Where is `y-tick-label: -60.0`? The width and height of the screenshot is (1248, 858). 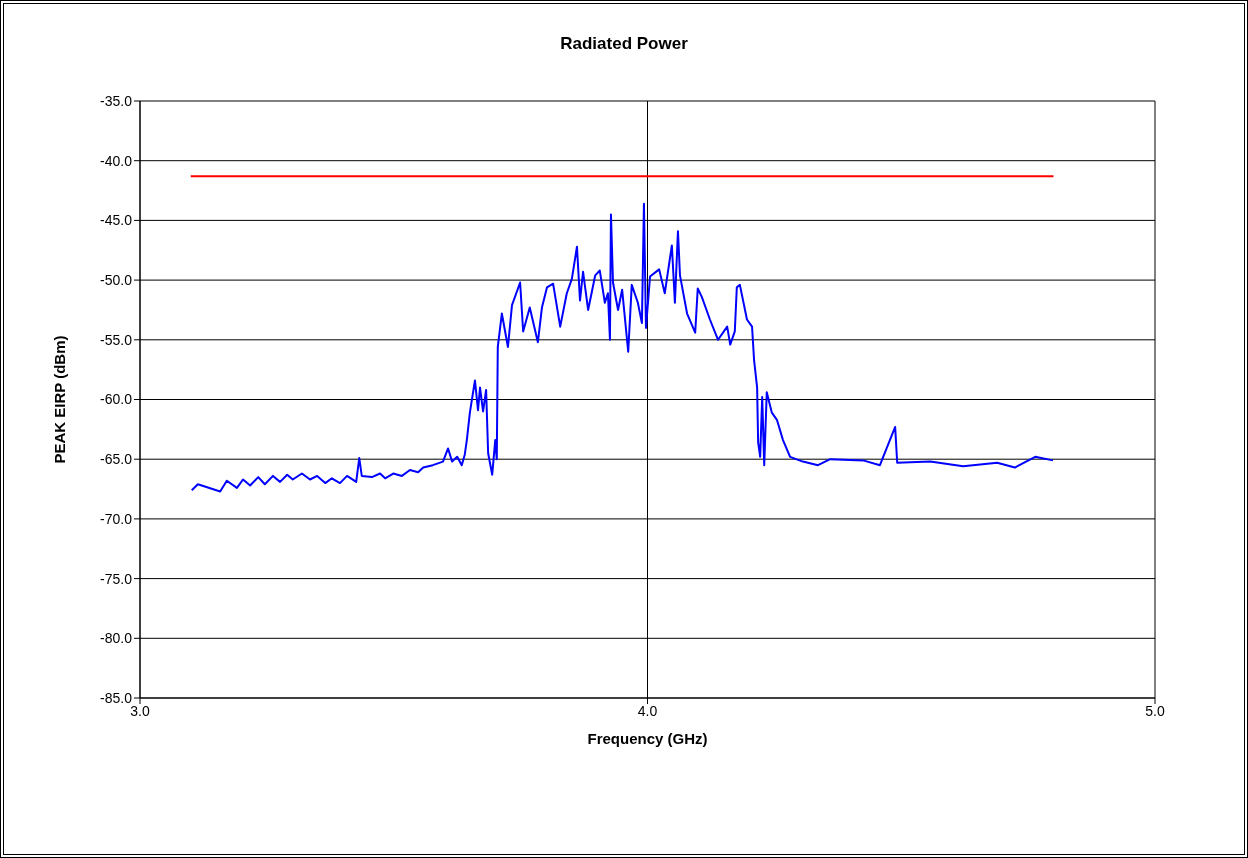 y-tick-label: -60.0 is located at coordinates (116, 399).